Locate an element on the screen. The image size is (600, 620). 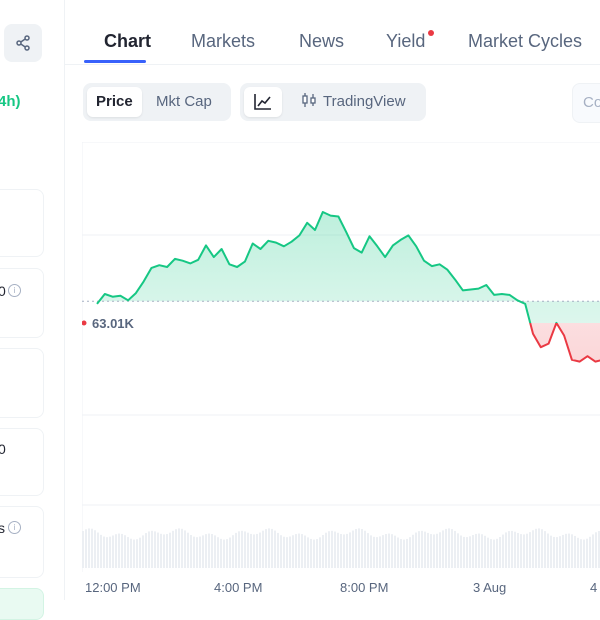
reference-marker is located at coordinates (84, 323).